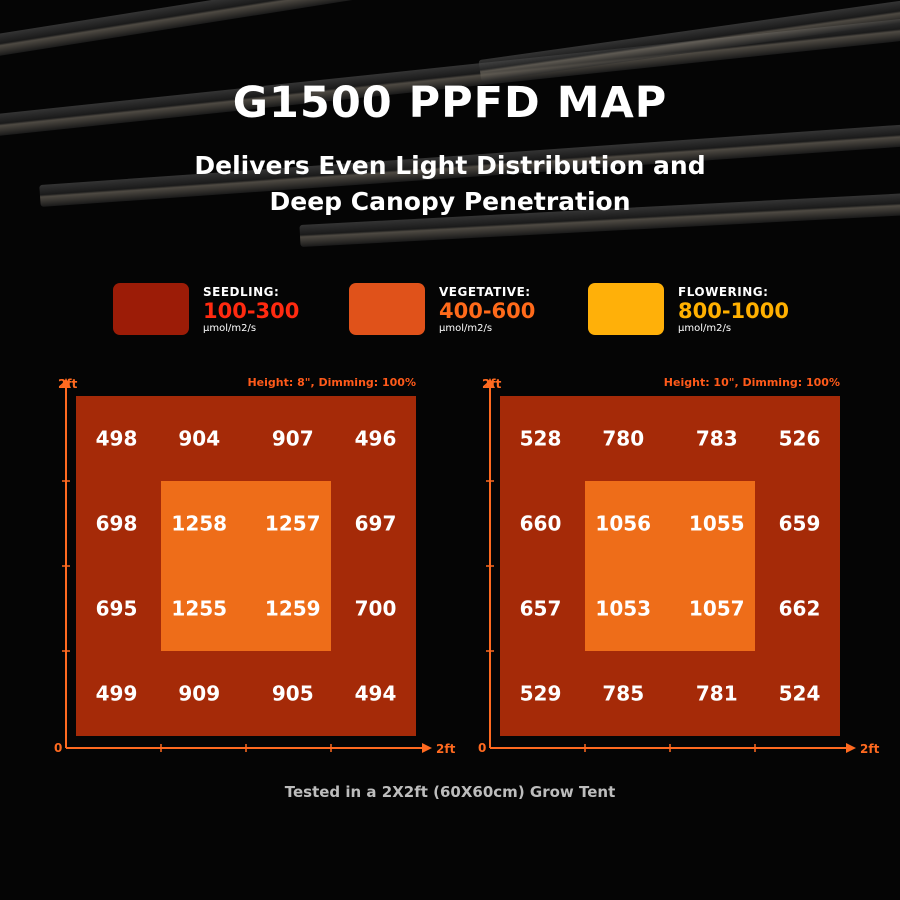  What do you see at coordinates (117, 609) in the screenshot?
I see `ppfd-value-cell: 695` at bounding box center [117, 609].